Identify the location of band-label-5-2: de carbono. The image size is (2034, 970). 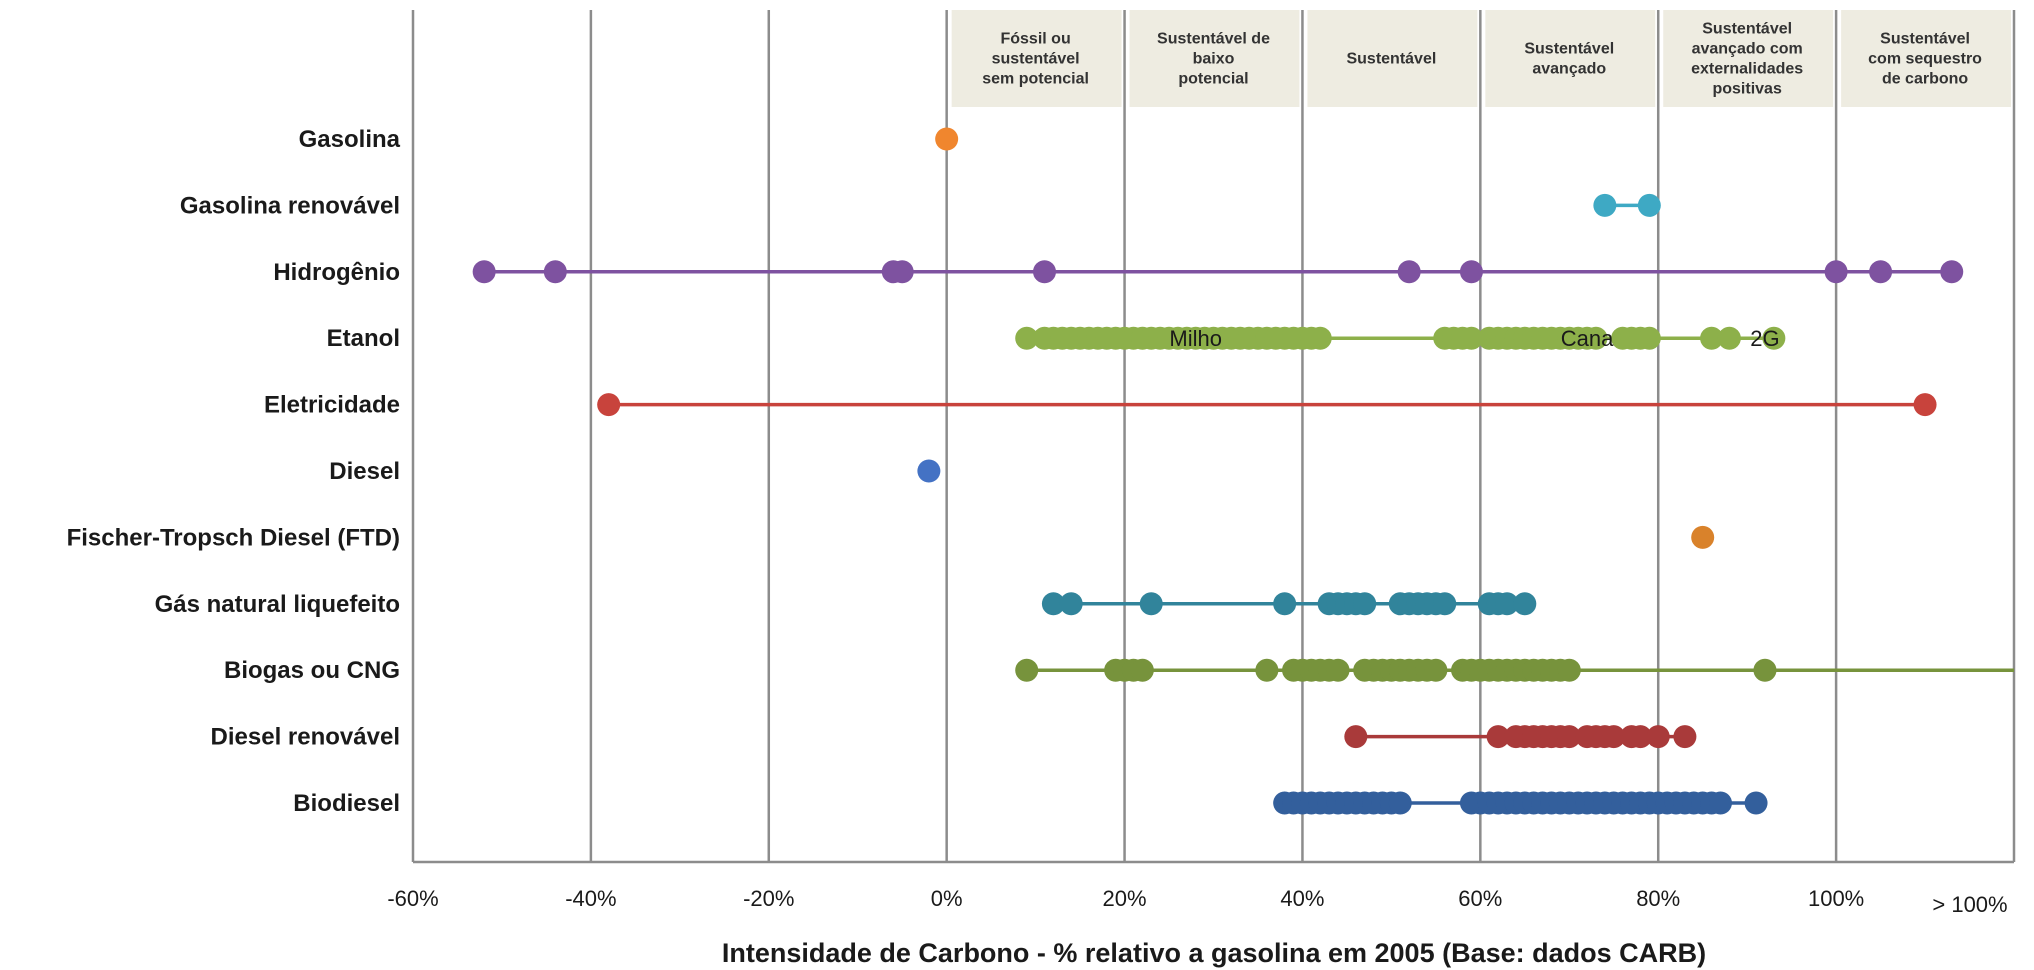
(1925, 79).